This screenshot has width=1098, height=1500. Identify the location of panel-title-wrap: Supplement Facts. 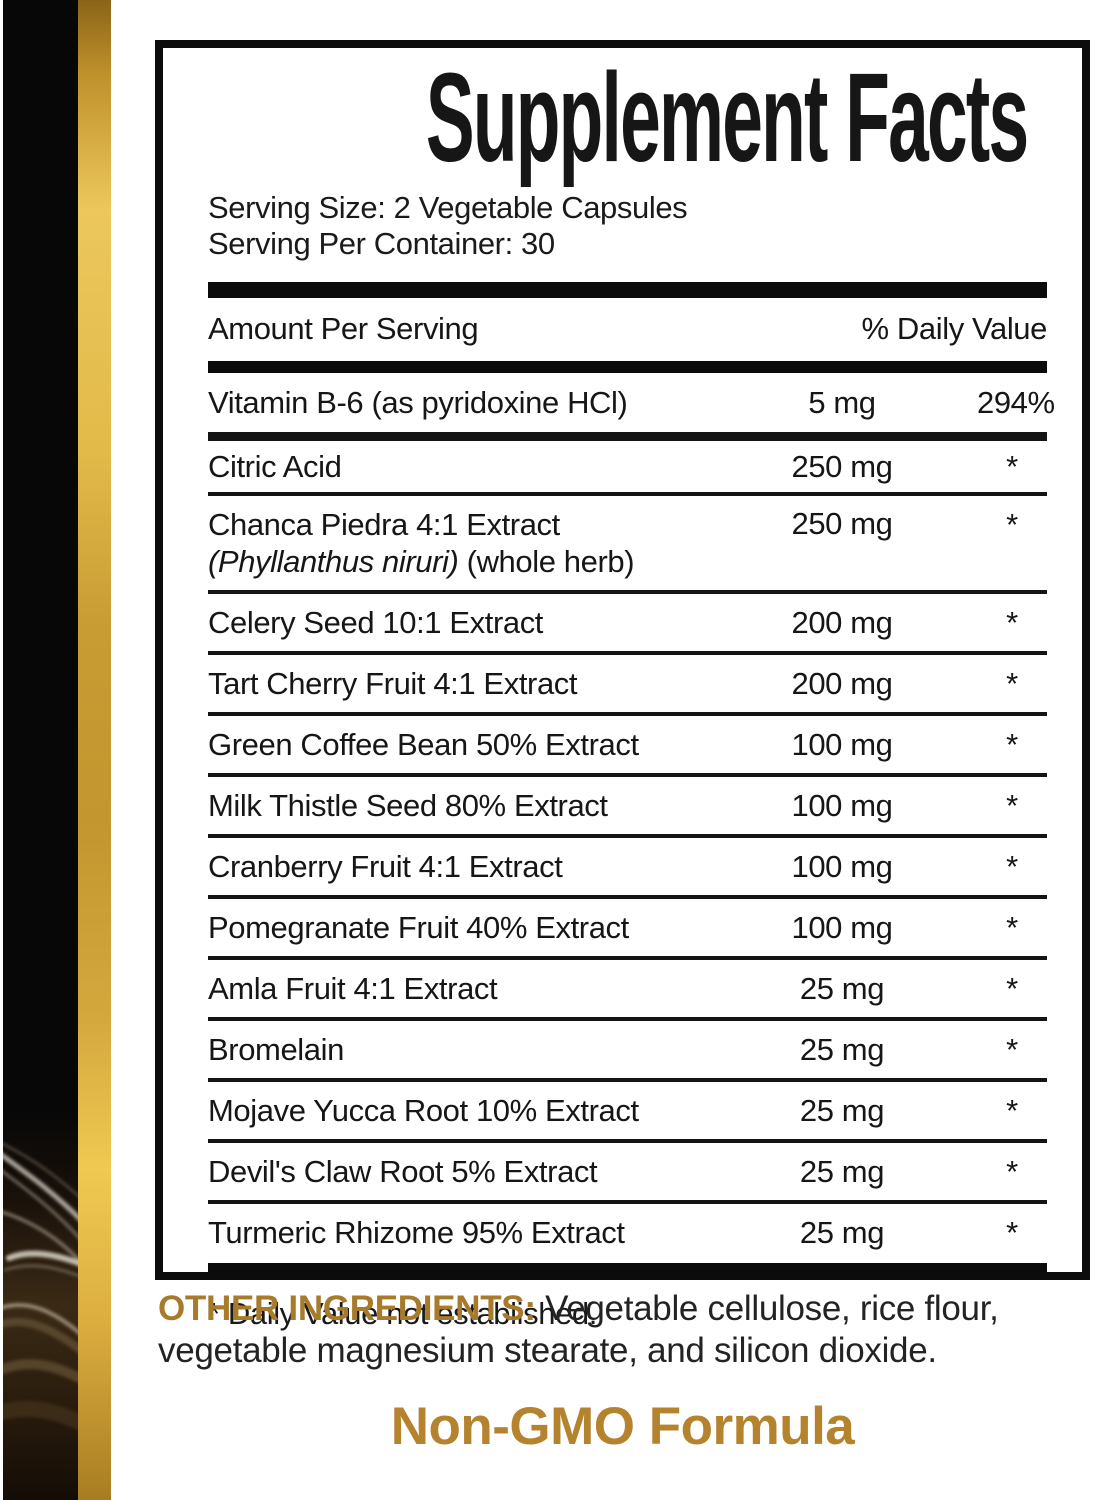
(627, 118).